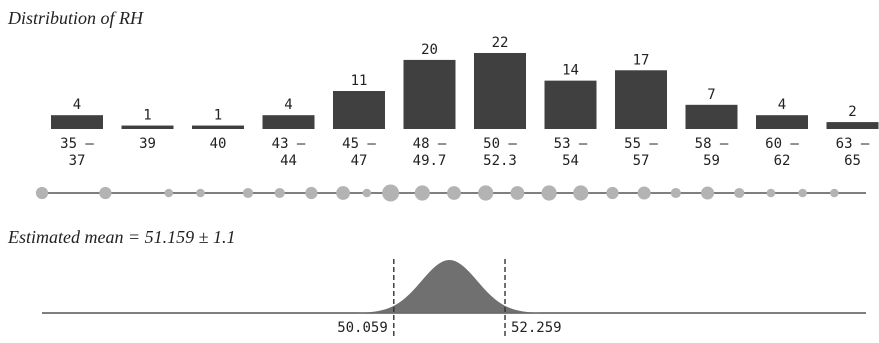  I want to click on category-tick-label: 45 –47, so click(359, 152).